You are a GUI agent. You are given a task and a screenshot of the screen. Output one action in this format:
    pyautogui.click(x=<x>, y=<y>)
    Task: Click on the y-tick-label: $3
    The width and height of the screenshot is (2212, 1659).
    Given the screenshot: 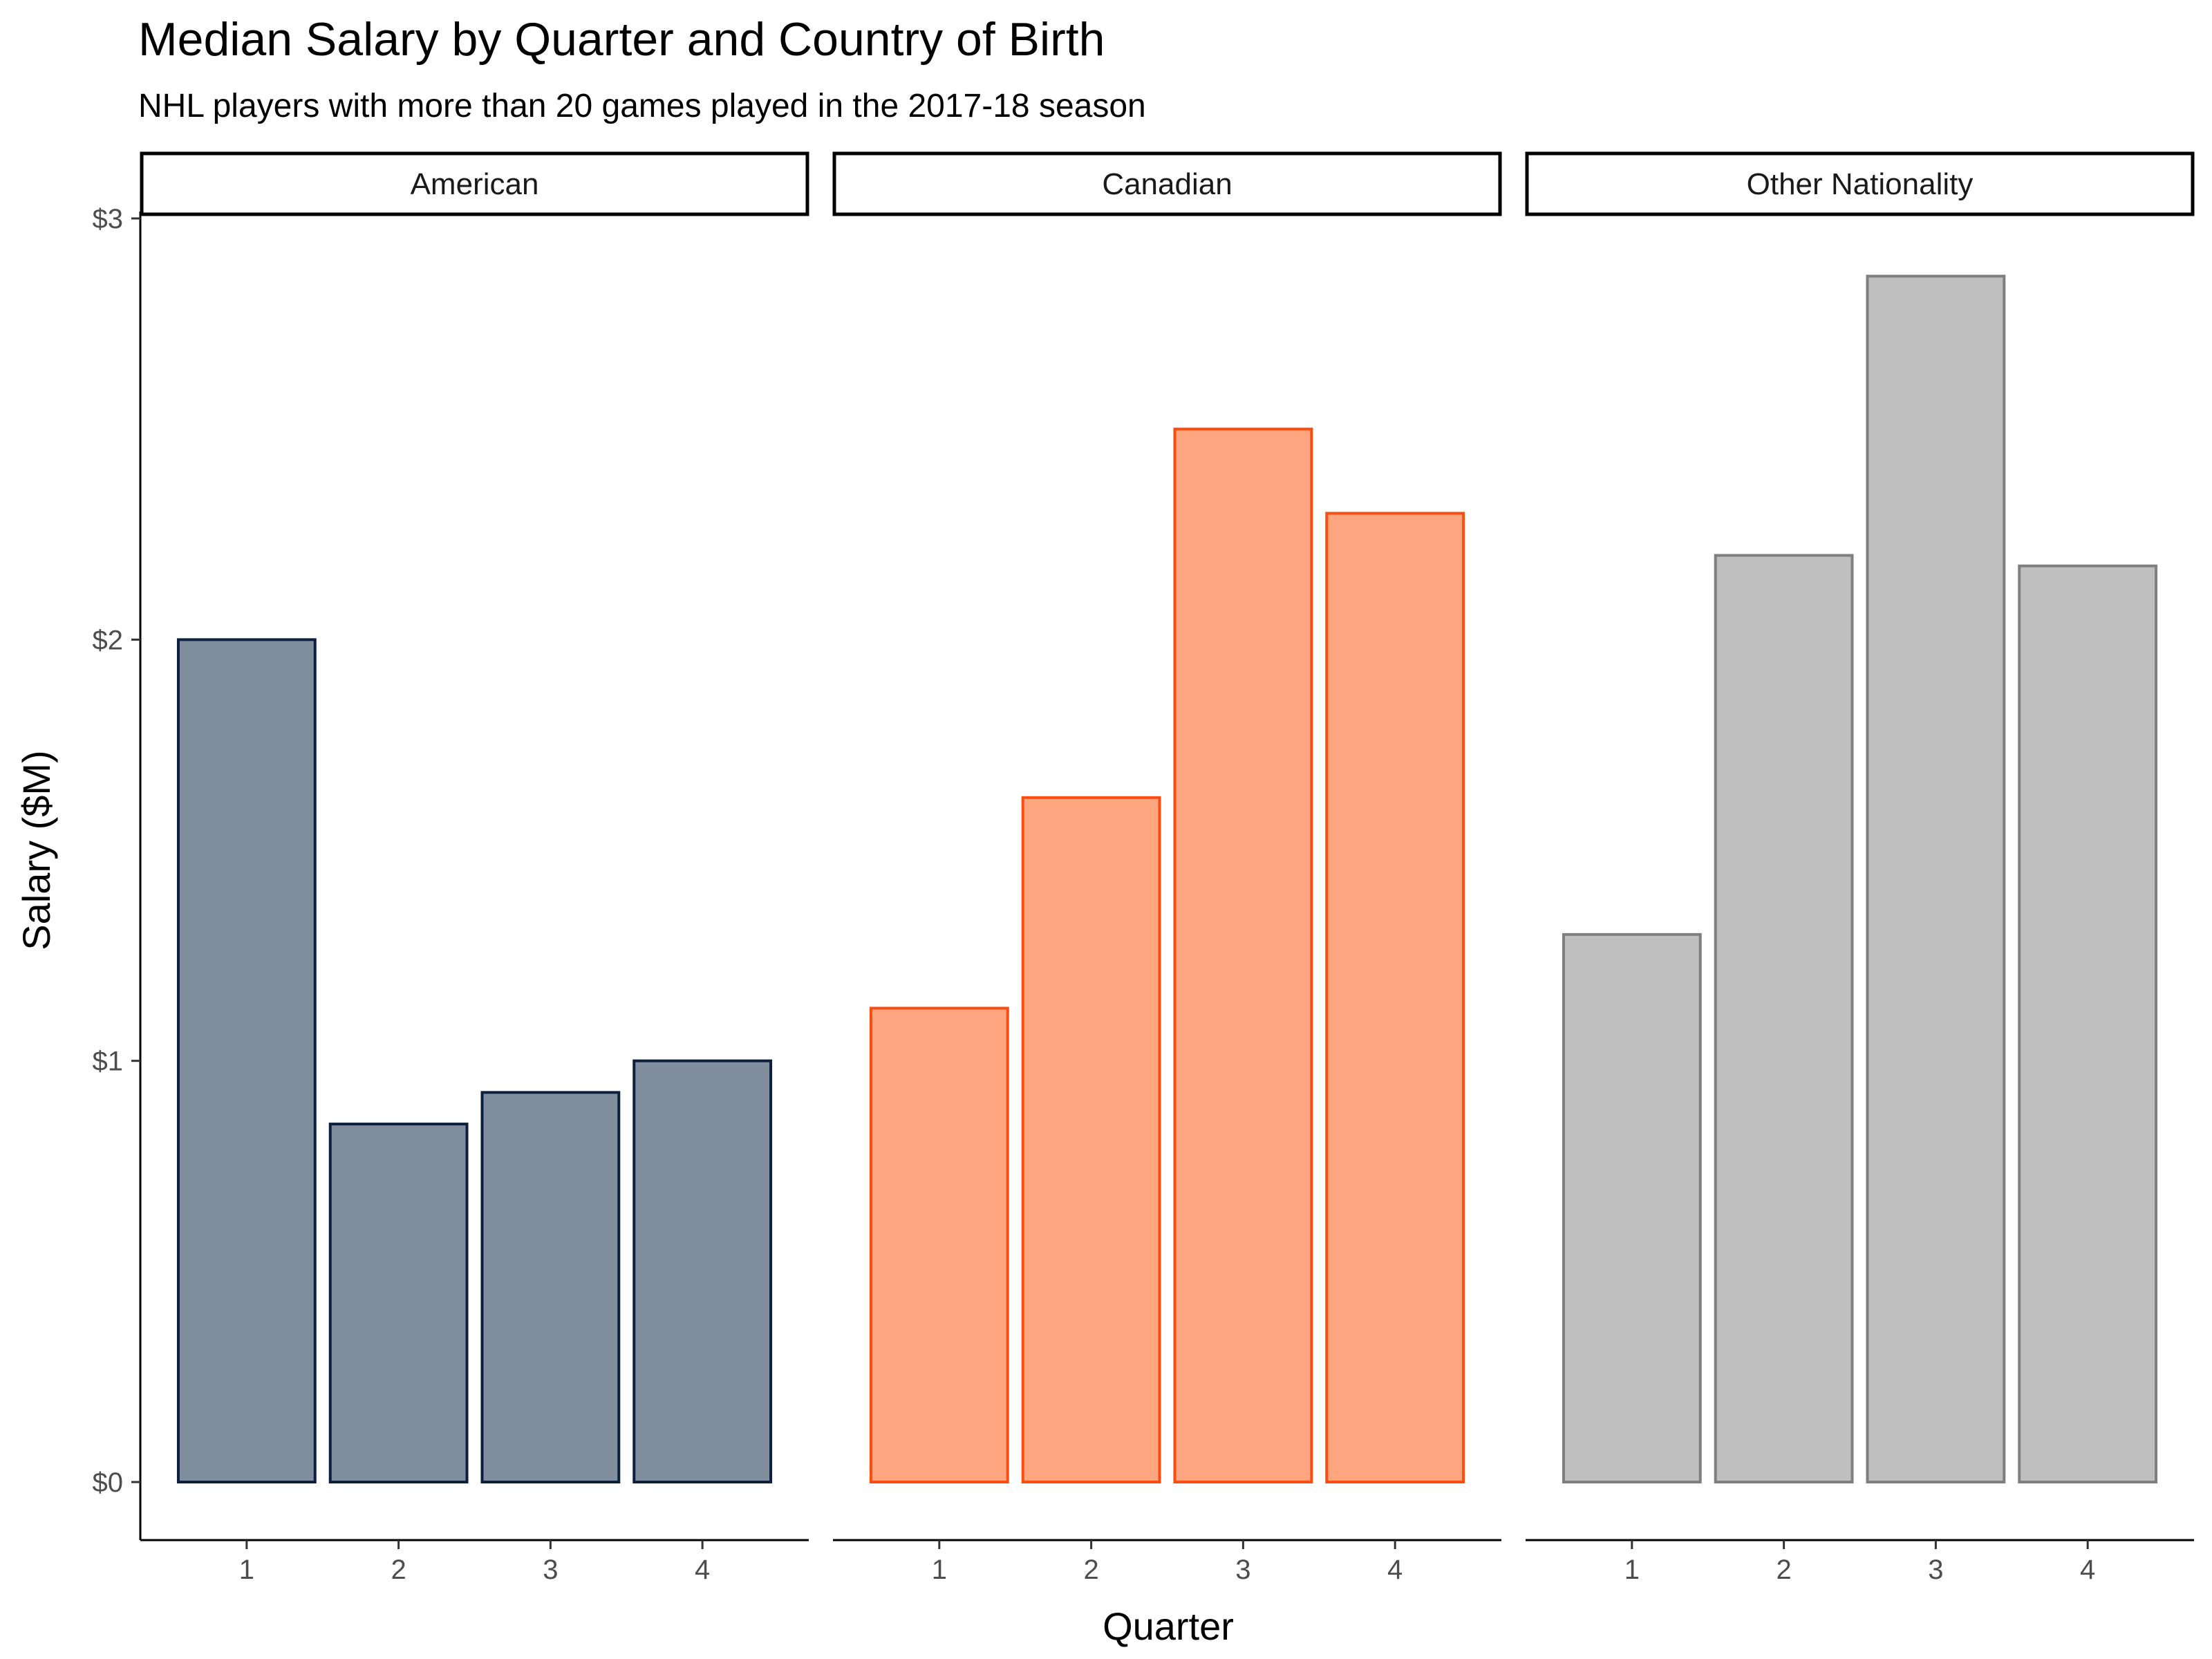 What is the action you would take?
    pyautogui.click(x=109, y=219)
    